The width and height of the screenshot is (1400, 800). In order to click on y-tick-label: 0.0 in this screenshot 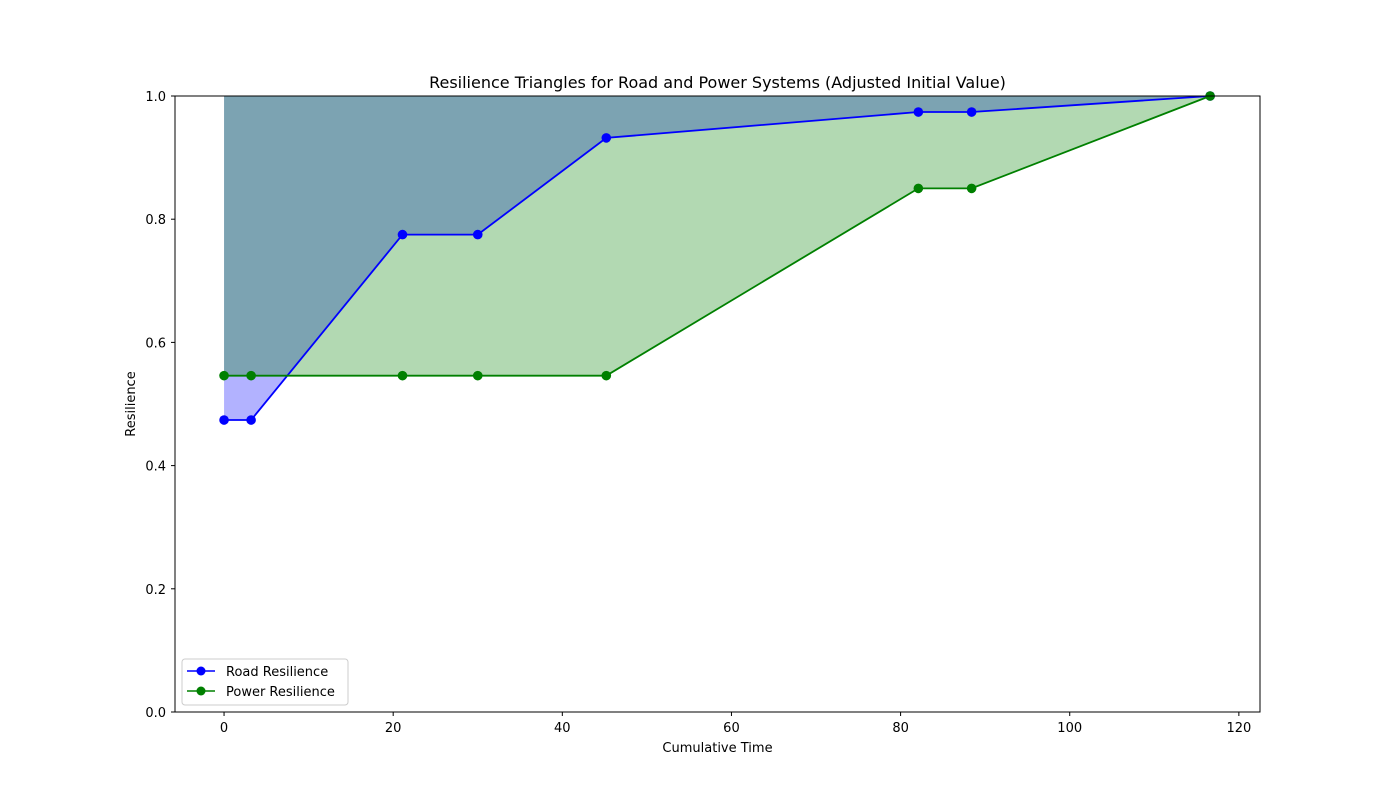, I will do `click(155, 713)`.